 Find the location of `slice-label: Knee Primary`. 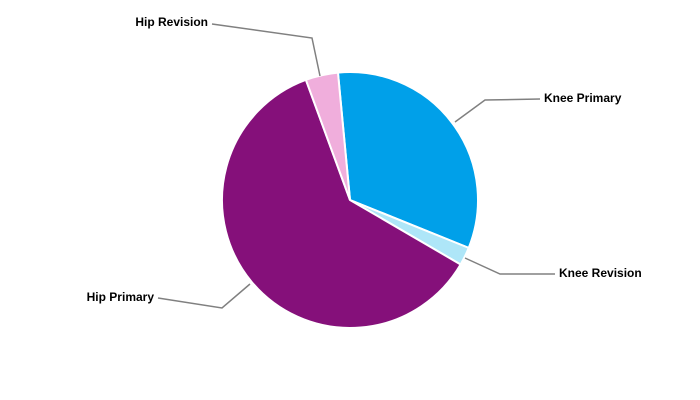

slice-label: Knee Primary is located at coordinates (583, 98).